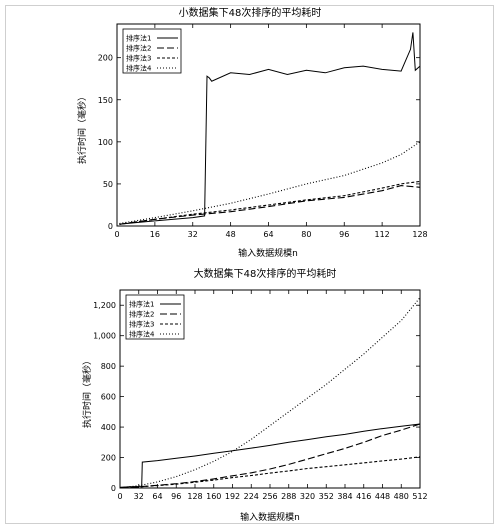 This screenshot has width=501, height=531. Describe the element at coordinates (155, 317) in the screenshot. I see `chart2-legend-box` at that location.